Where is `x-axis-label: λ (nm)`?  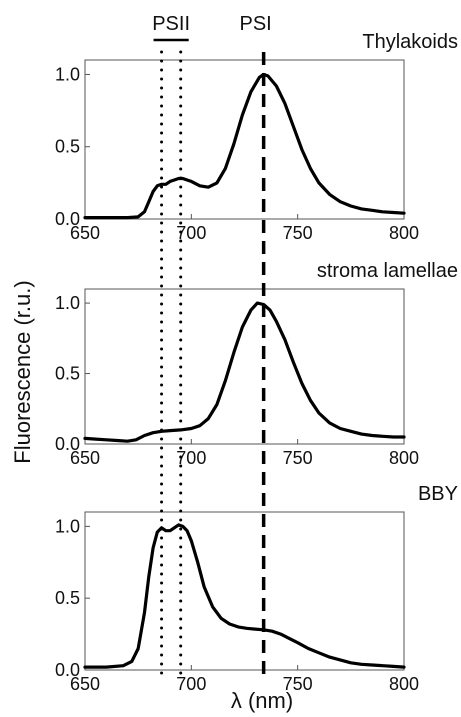 x-axis-label: λ (nm) is located at coordinates (262, 700).